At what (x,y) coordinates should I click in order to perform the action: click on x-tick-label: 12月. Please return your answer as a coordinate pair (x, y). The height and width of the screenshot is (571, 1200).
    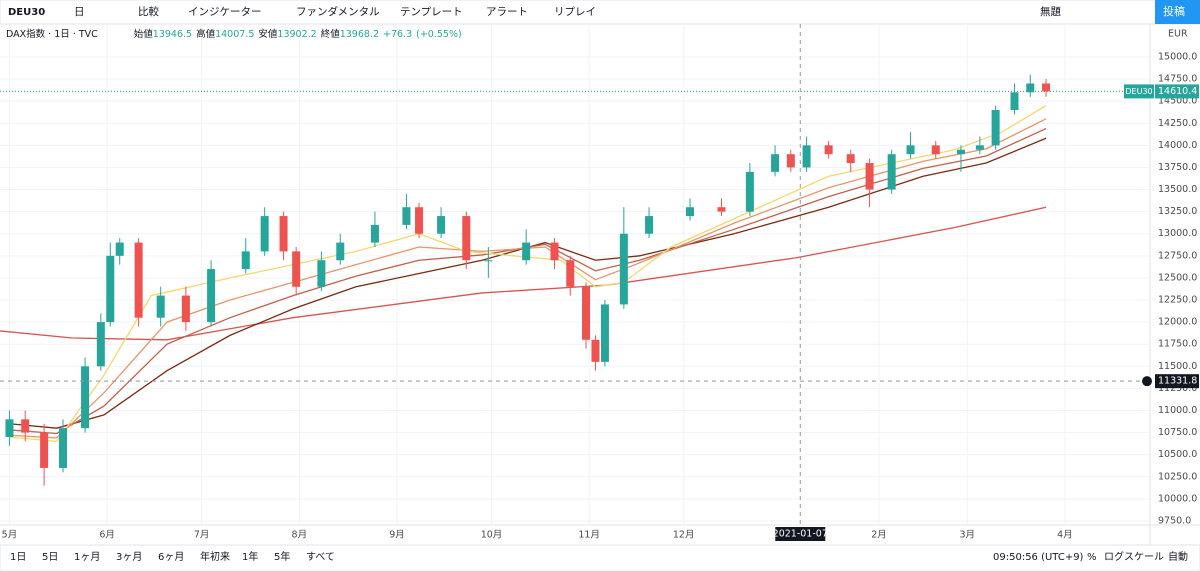
    Looking at the image, I should click on (684, 535).